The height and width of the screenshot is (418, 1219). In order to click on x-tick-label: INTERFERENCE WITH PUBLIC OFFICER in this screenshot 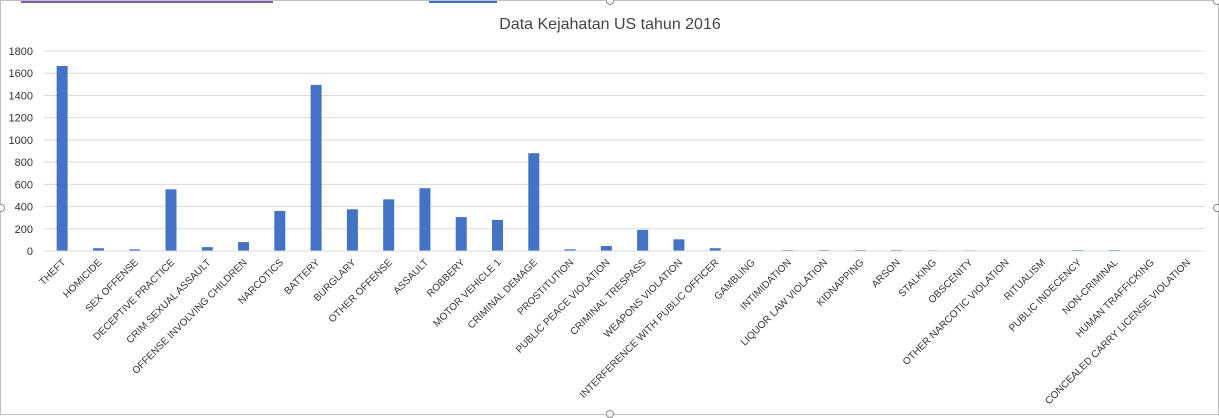, I will do `click(649, 328)`.